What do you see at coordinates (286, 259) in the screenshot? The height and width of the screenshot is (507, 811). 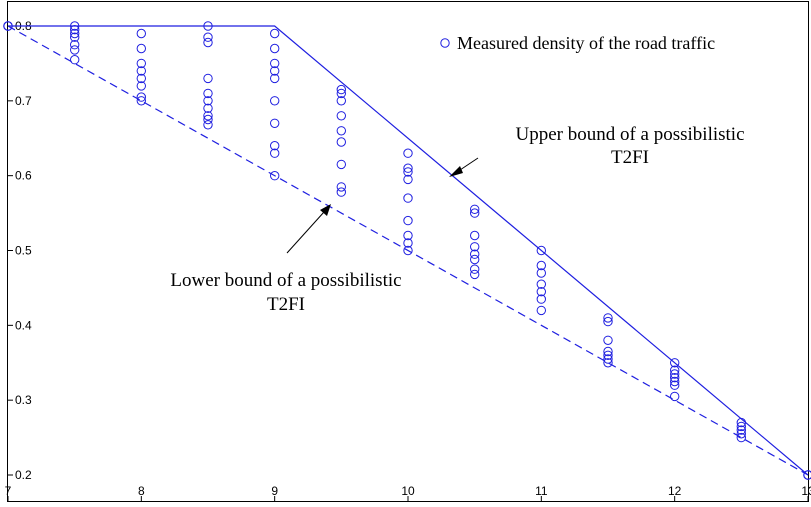 I see `annotation-lower-bound: Lower bound of a possibilistic T2FI` at bounding box center [286, 259].